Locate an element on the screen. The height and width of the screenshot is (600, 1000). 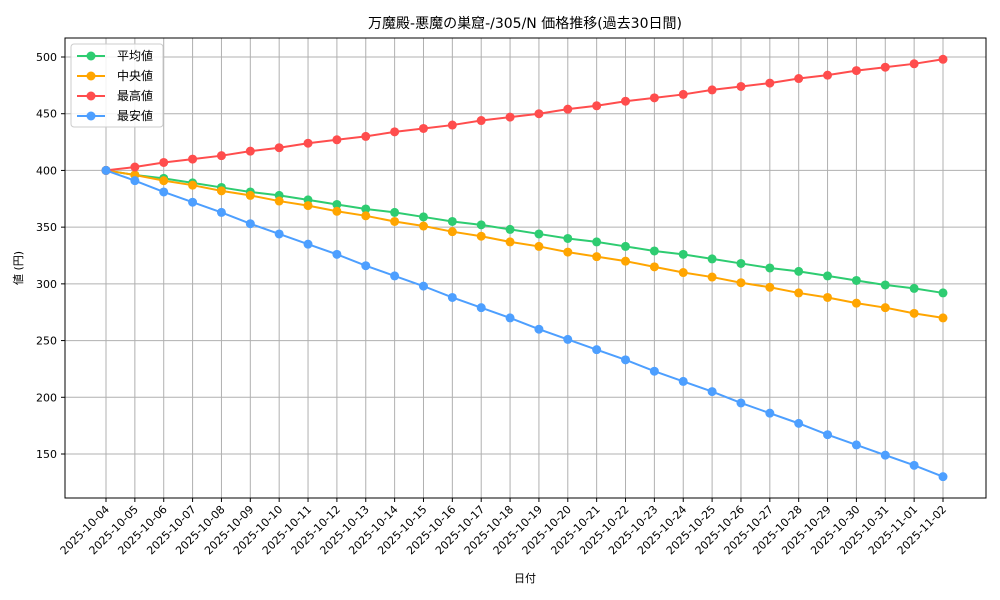
y-tick-label: 150 is located at coordinates (46, 454).